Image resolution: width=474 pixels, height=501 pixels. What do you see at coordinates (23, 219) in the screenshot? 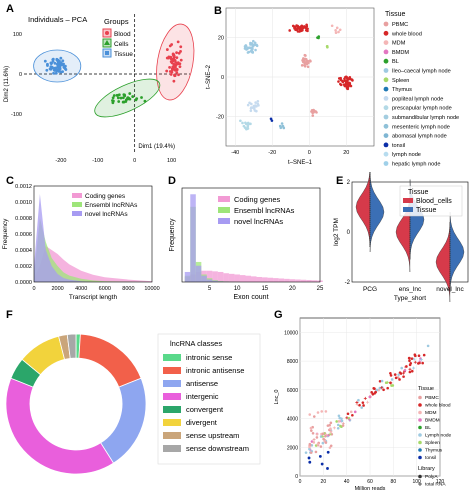
I see `y-tick-label: 0.0008` at bounding box center [23, 219].